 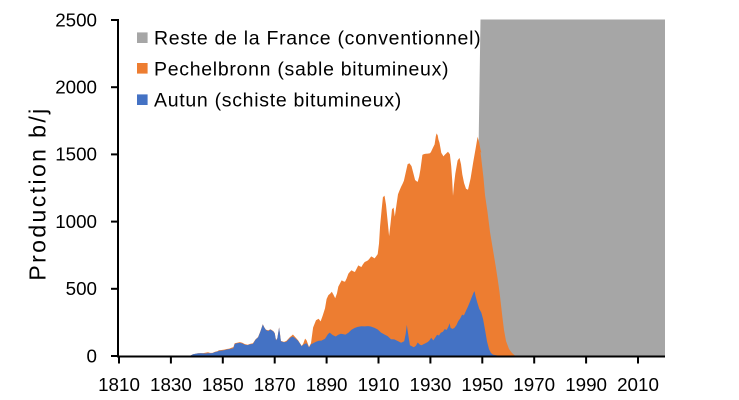 I want to click on svg-text: Production b/j, so click(x=38, y=193).